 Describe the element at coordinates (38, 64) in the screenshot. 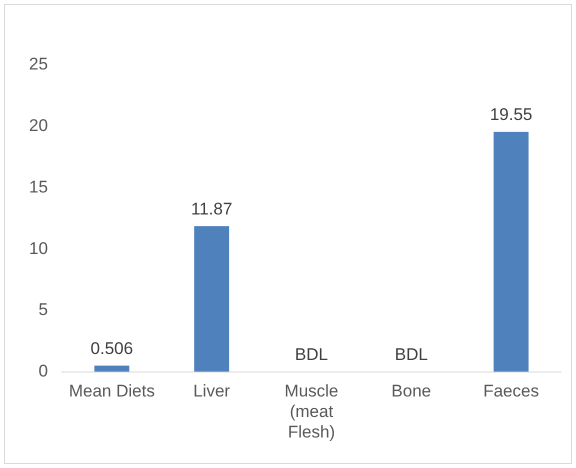

I see `y-tick-label: 25` at that location.